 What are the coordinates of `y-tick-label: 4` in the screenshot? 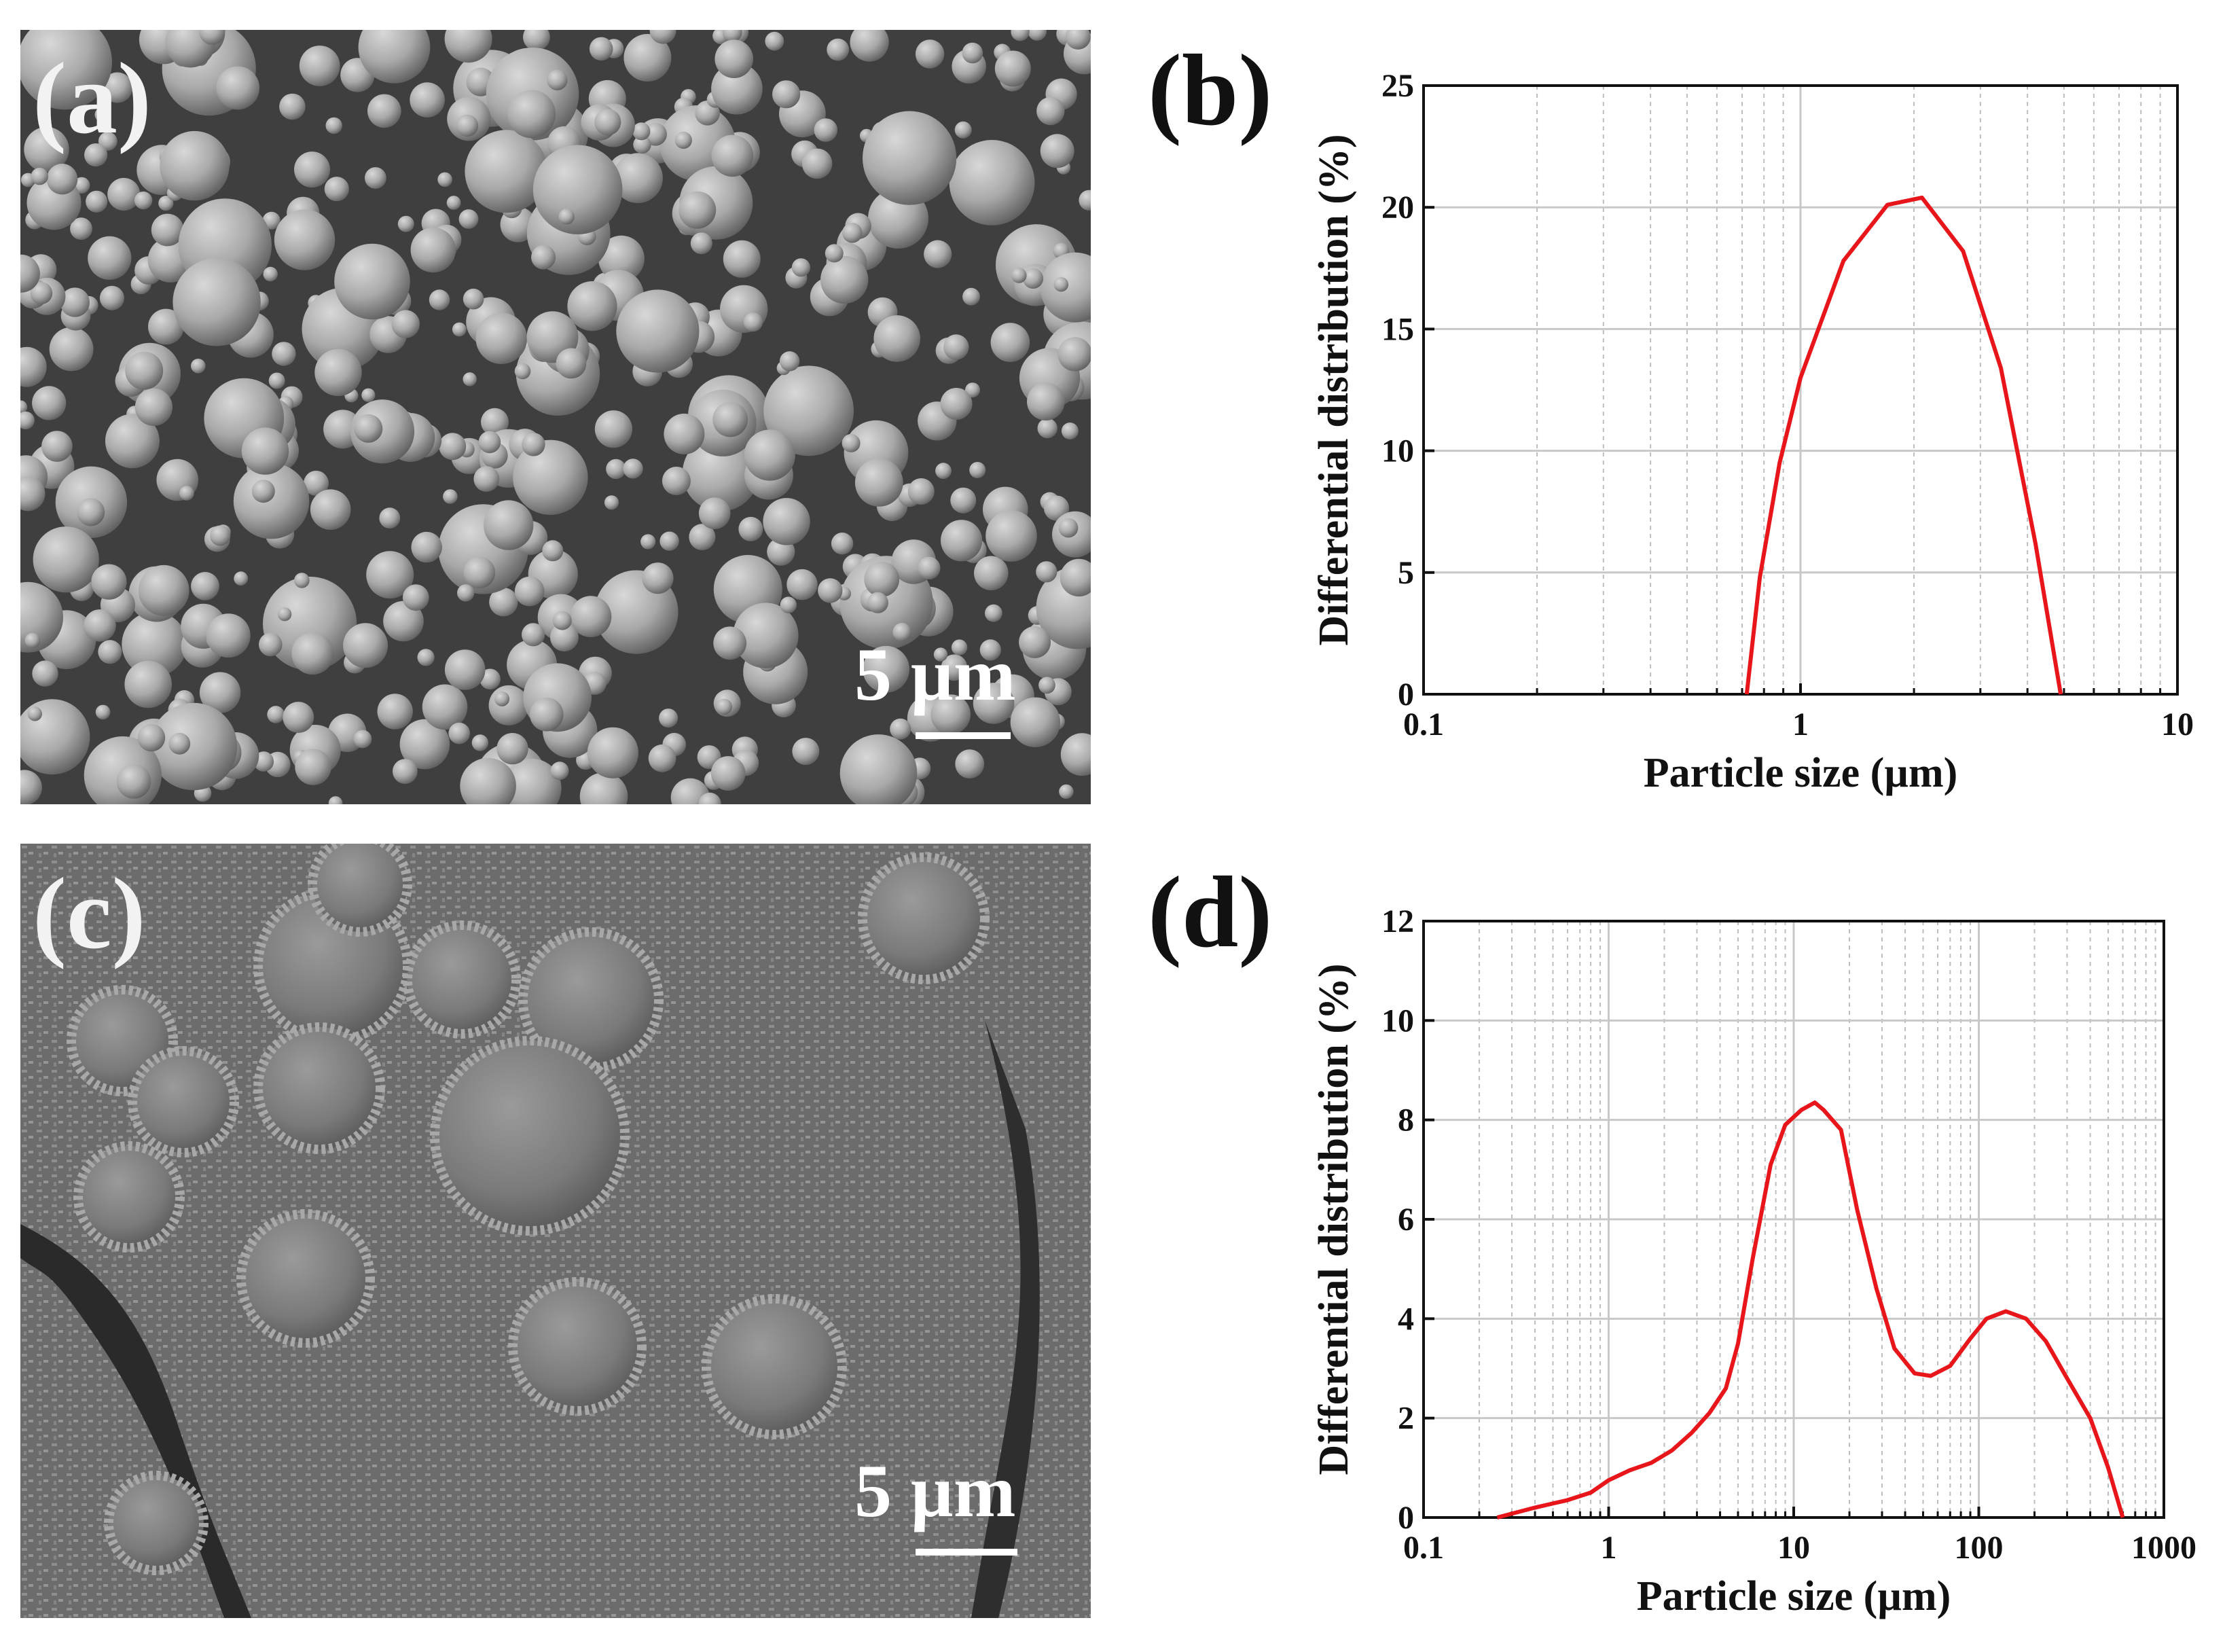 It's located at (1406, 1319).